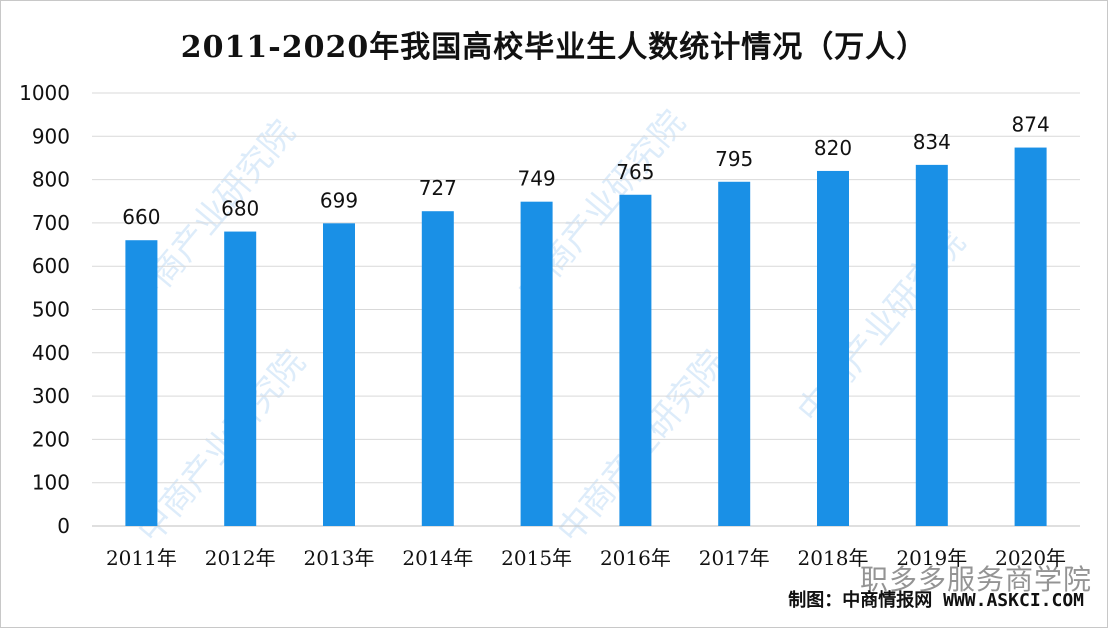 The height and width of the screenshot is (628, 1108). What do you see at coordinates (536, 558) in the screenshot?
I see `x-tick-label: 2015年` at bounding box center [536, 558].